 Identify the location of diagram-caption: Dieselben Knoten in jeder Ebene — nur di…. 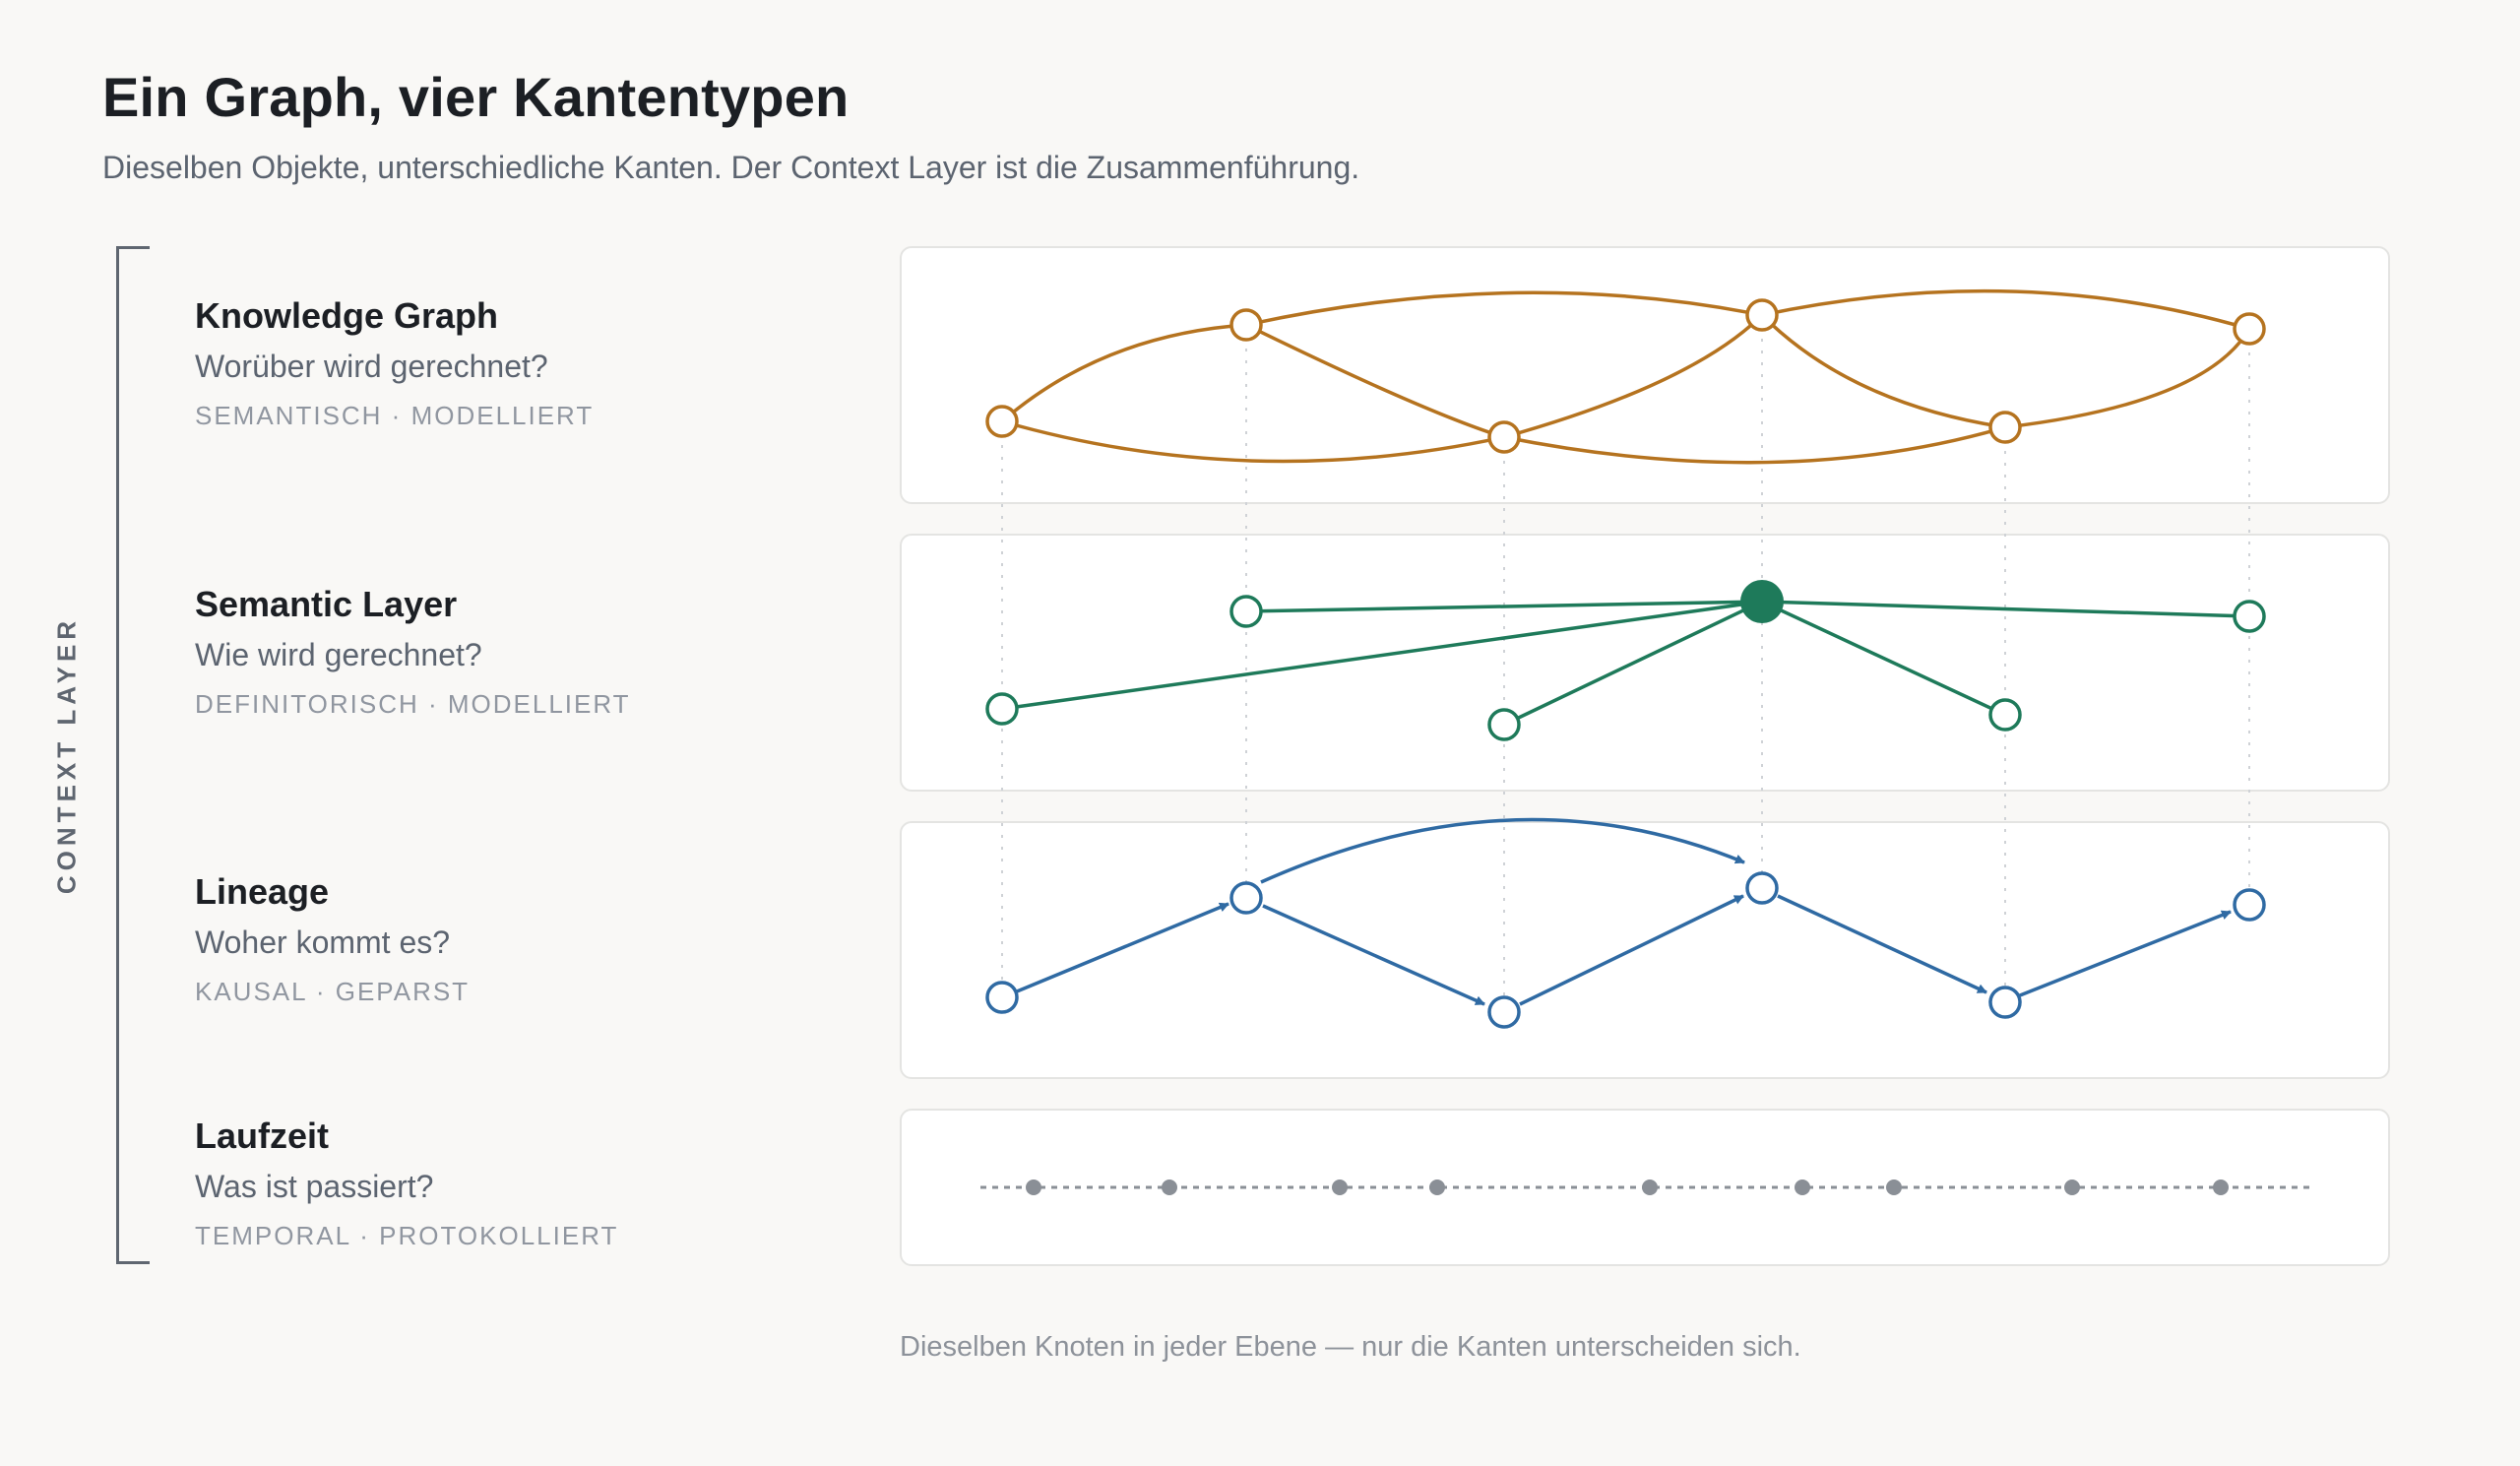
(1350, 1347).